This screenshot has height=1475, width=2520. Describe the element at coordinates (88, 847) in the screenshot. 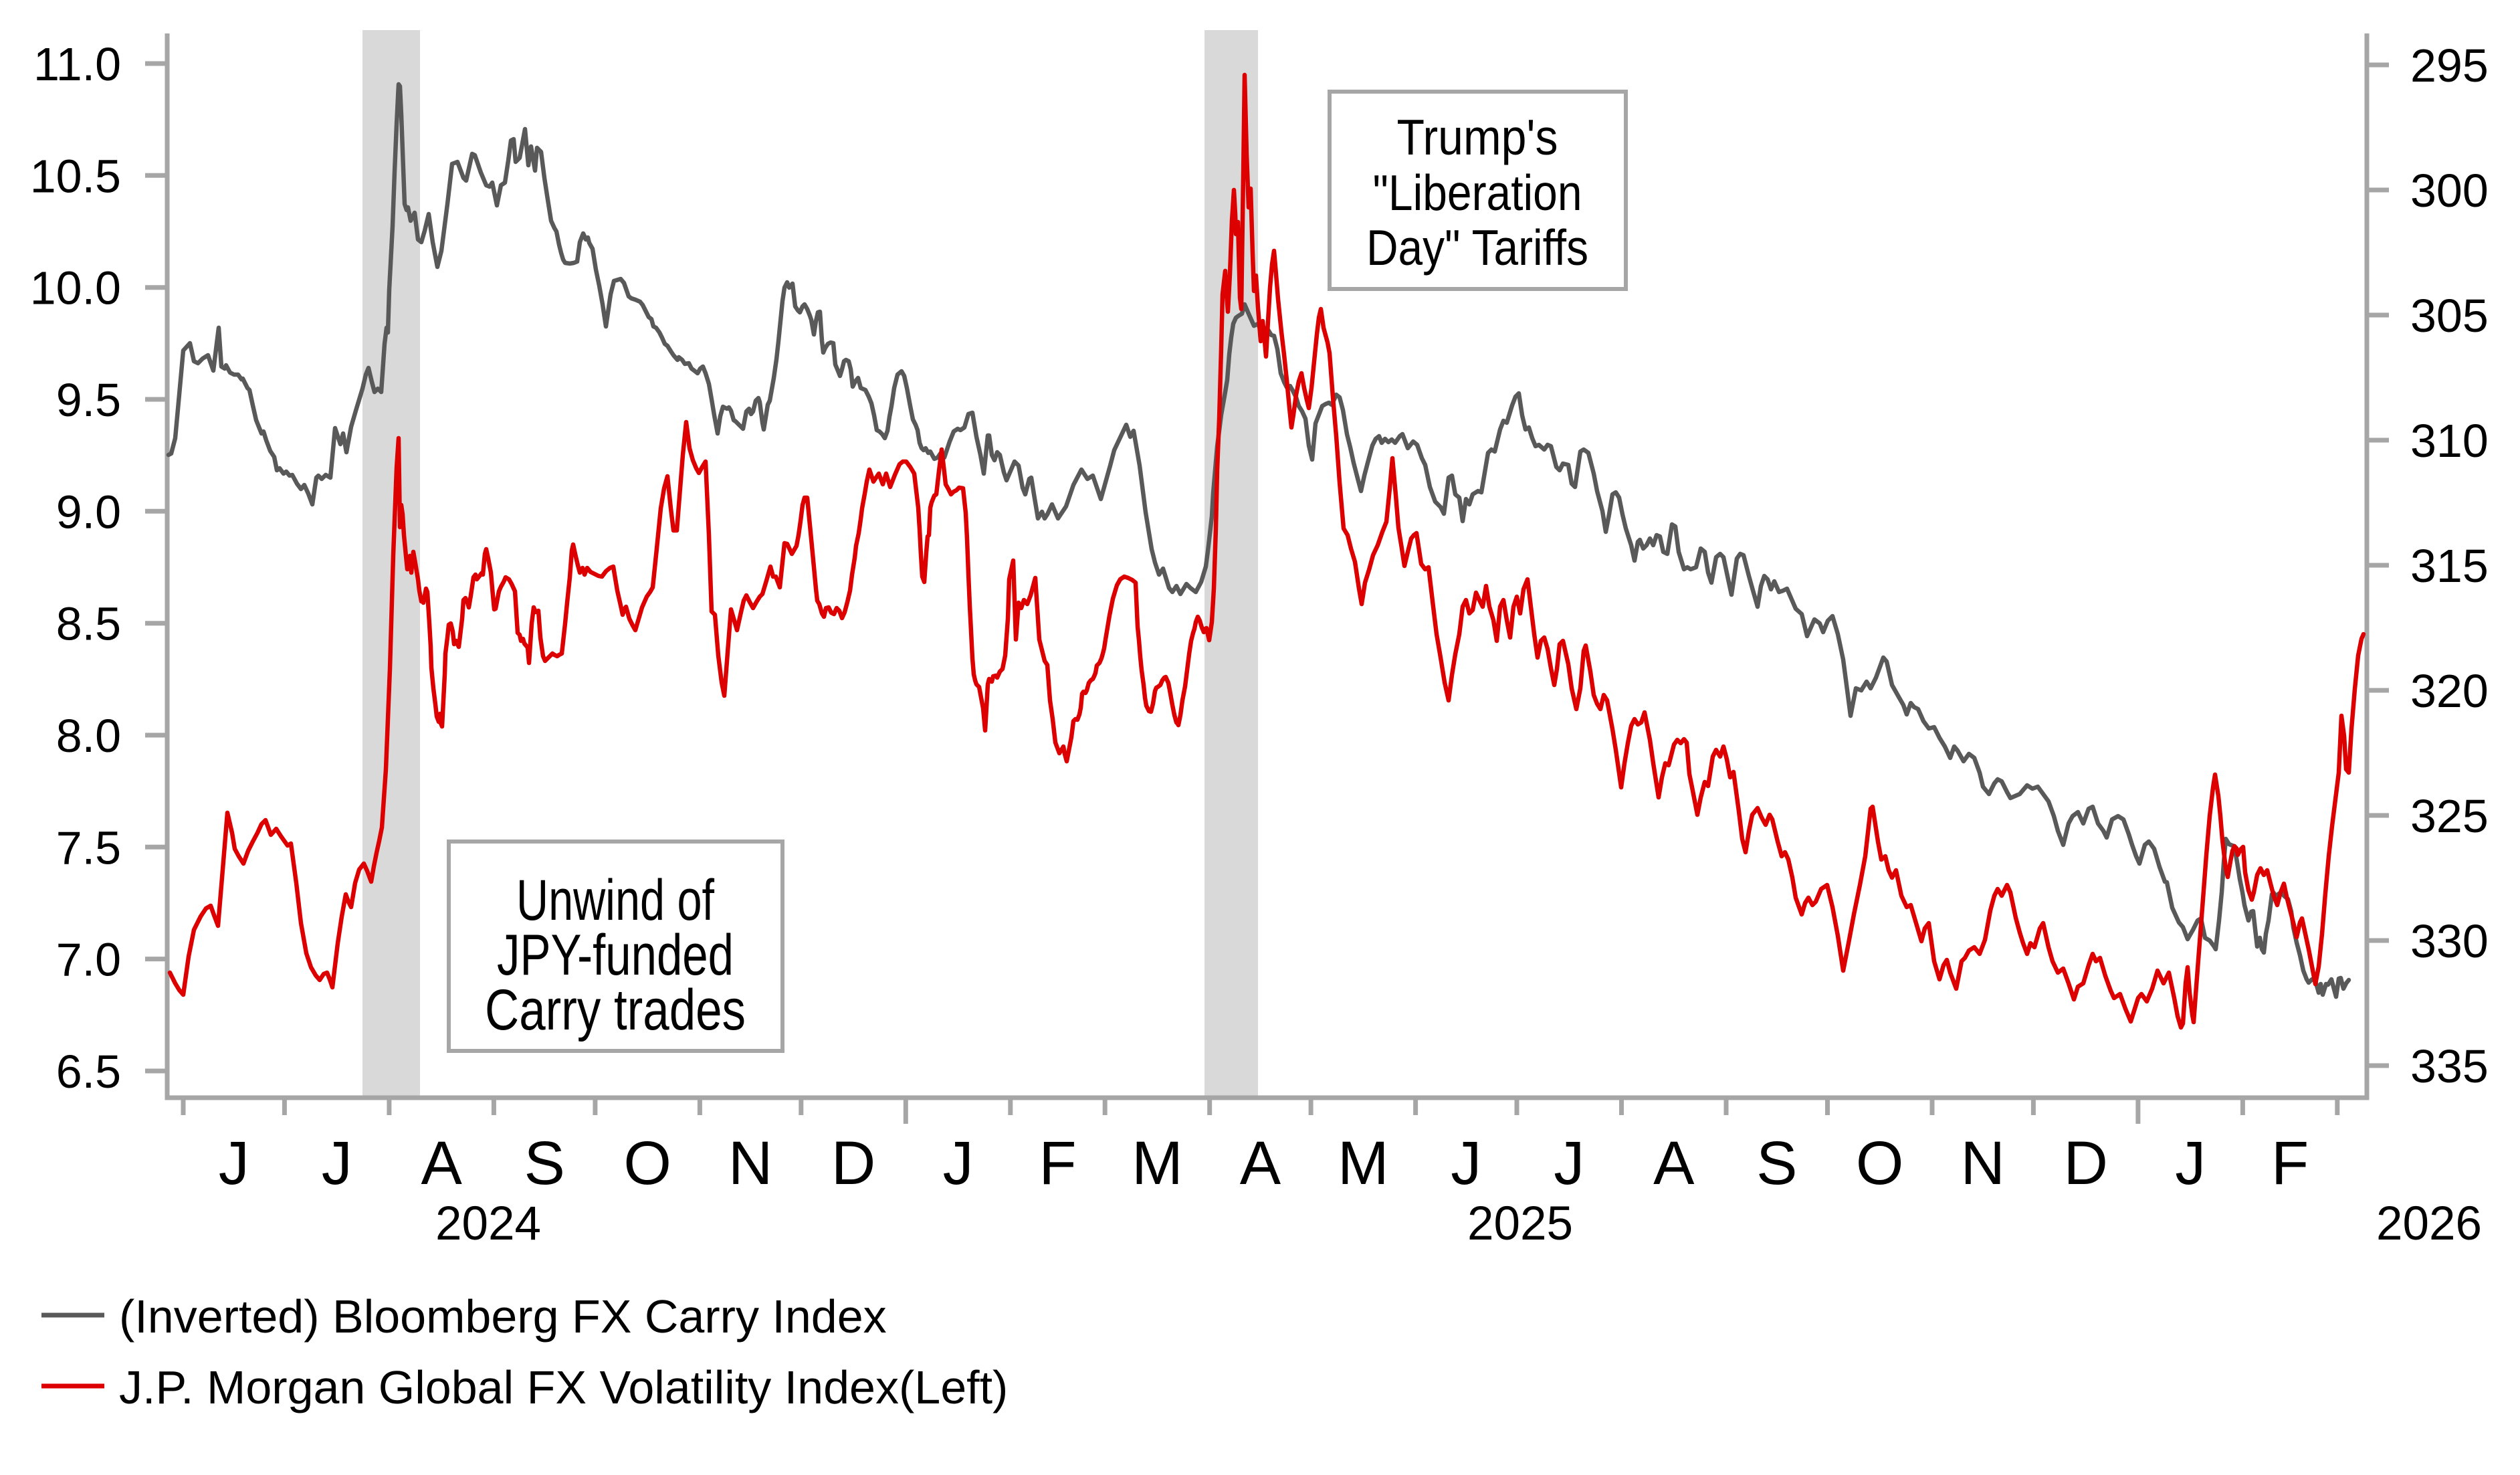

I see `svg-text: 7.5` at that location.